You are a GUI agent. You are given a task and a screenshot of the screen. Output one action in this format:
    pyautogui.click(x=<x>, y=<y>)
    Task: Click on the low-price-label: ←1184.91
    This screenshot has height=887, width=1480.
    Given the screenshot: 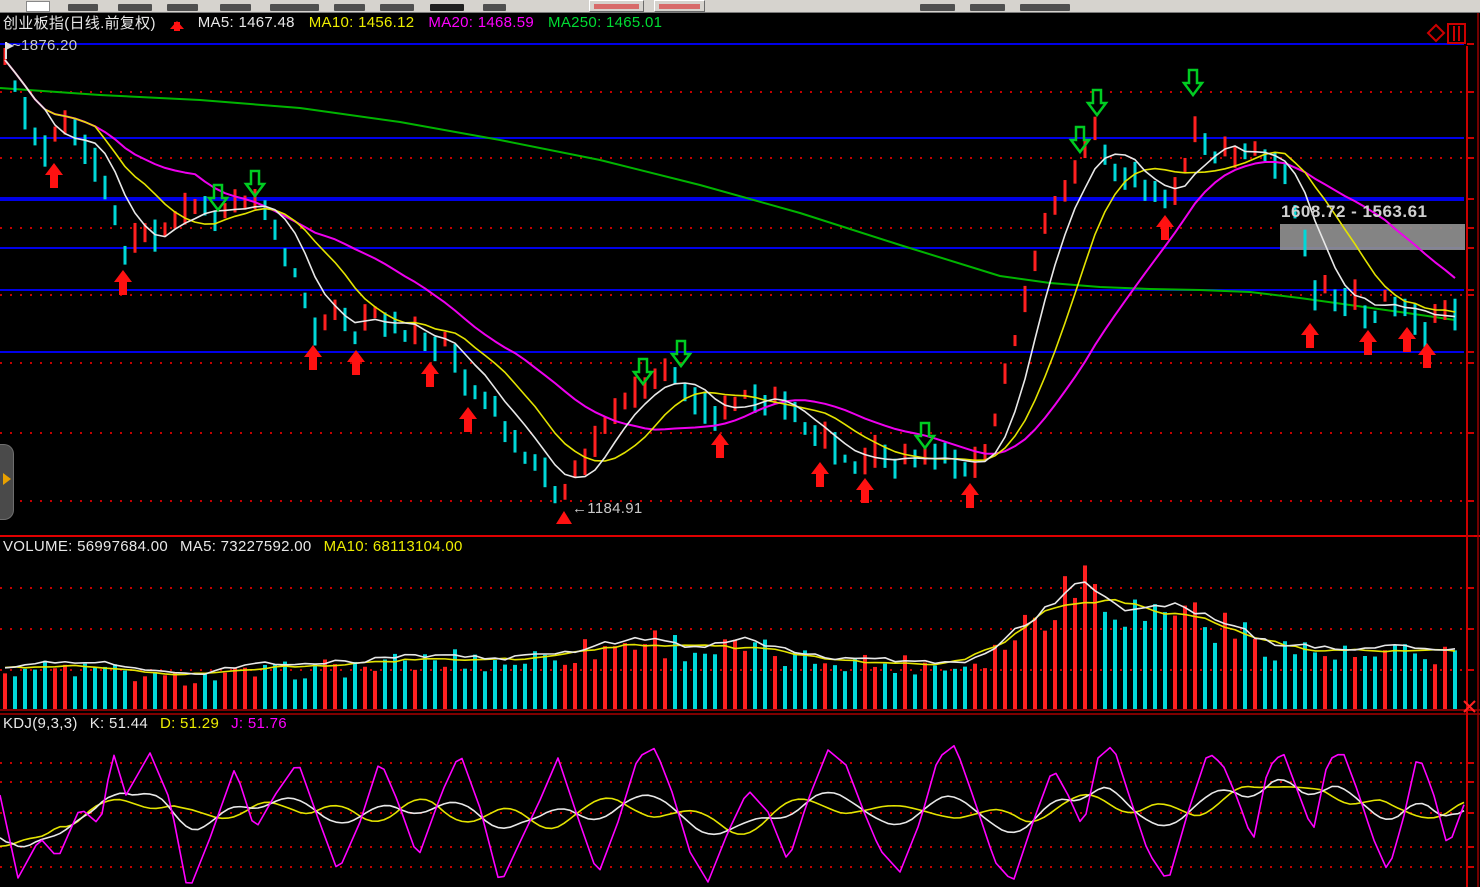 What is the action you would take?
    pyautogui.click(x=607, y=508)
    